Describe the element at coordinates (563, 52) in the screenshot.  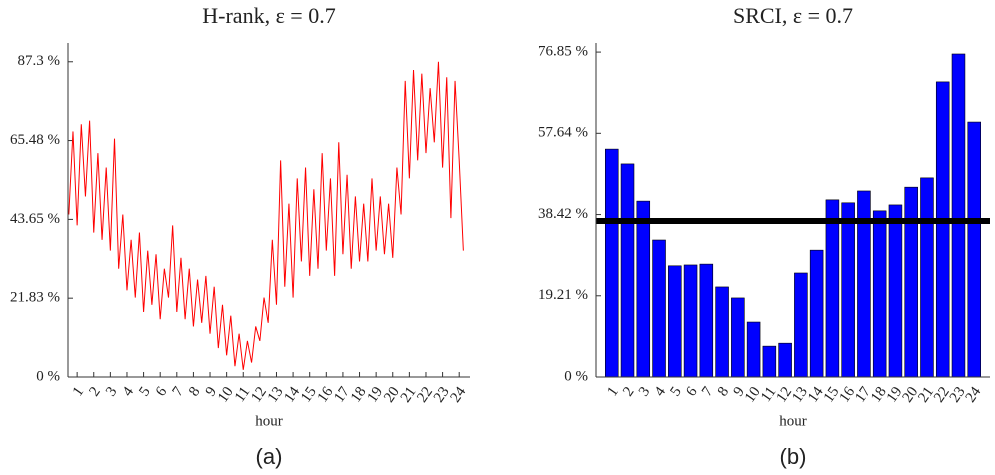
I see `y-tick-label: 76.85 %` at that location.